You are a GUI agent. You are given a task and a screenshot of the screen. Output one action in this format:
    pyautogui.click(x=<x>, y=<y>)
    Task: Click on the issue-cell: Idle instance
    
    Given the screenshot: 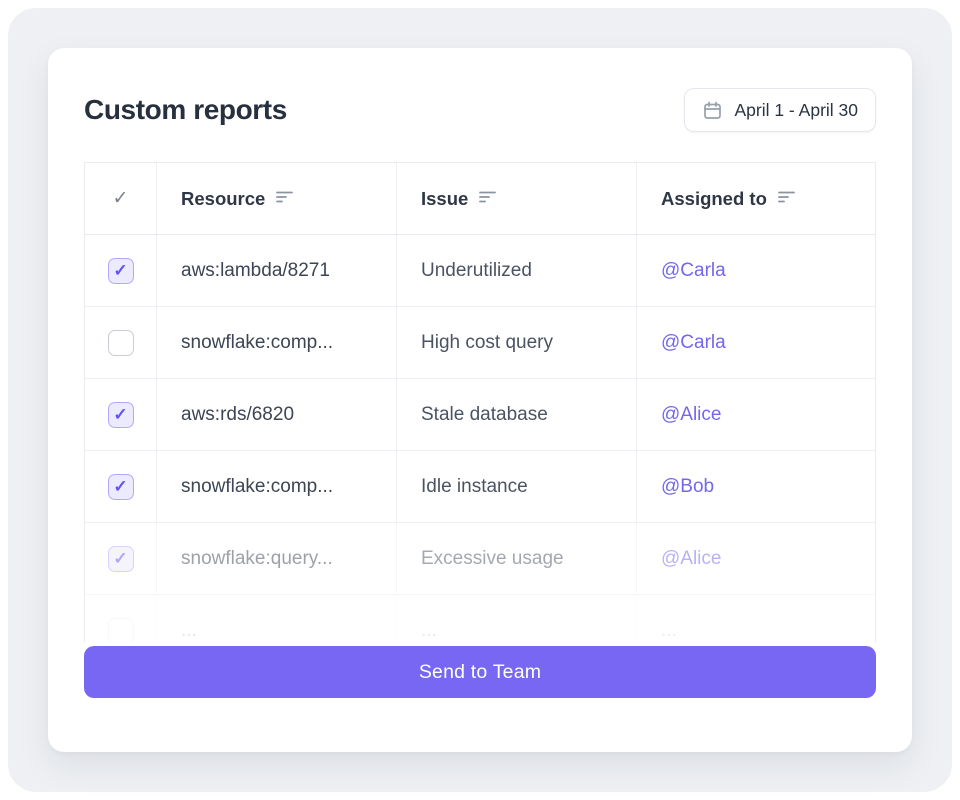 What is the action you would take?
    pyautogui.click(x=516, y=486)
    